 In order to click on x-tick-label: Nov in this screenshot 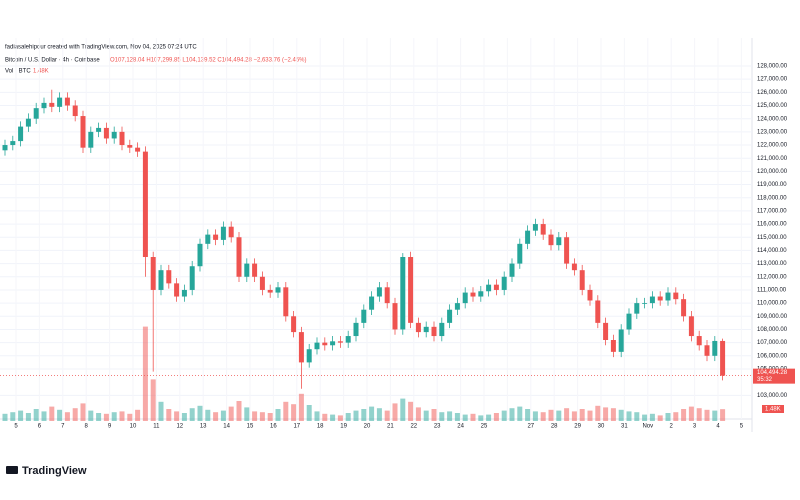, I will do `click(647, 427)`.